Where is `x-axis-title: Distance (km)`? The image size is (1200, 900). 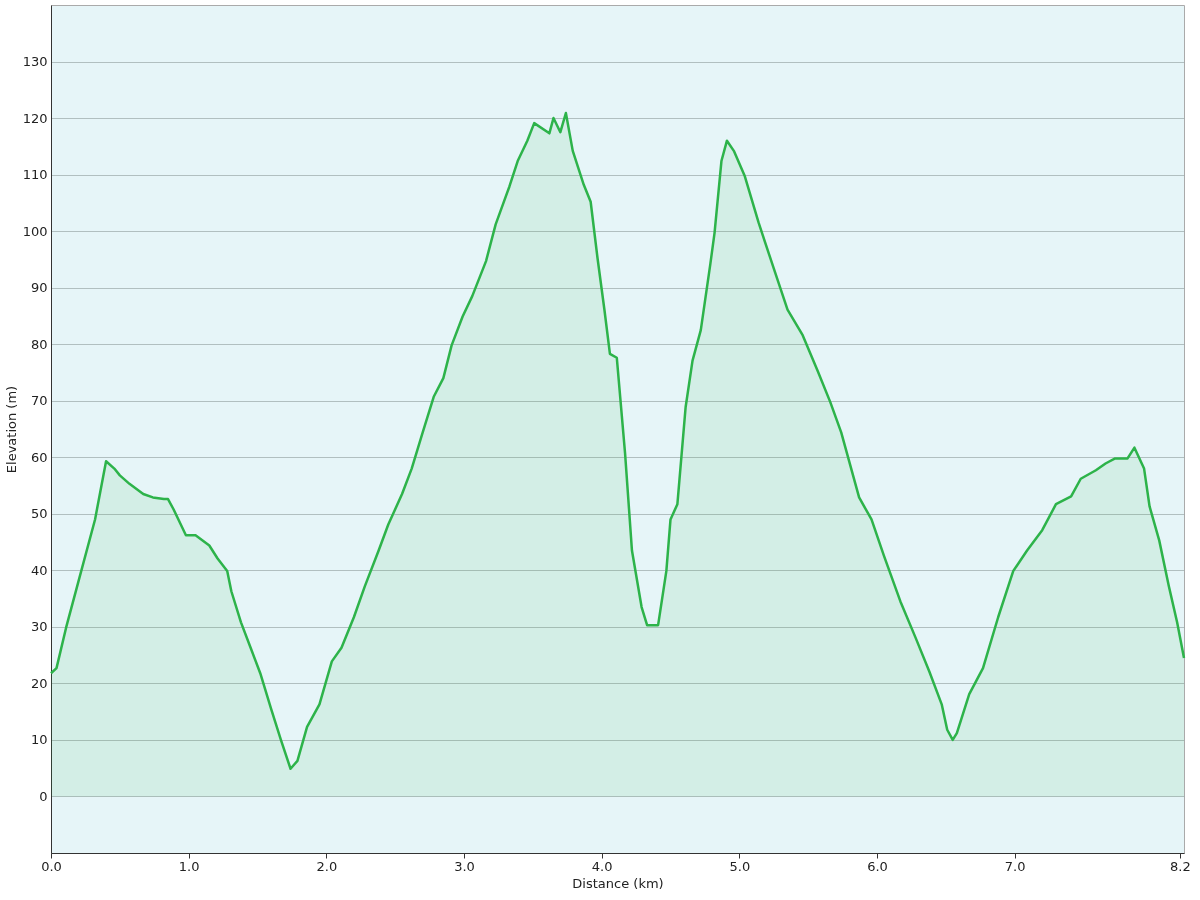
x-axis-title: Distance (km) is located at coordinates (618, 883).